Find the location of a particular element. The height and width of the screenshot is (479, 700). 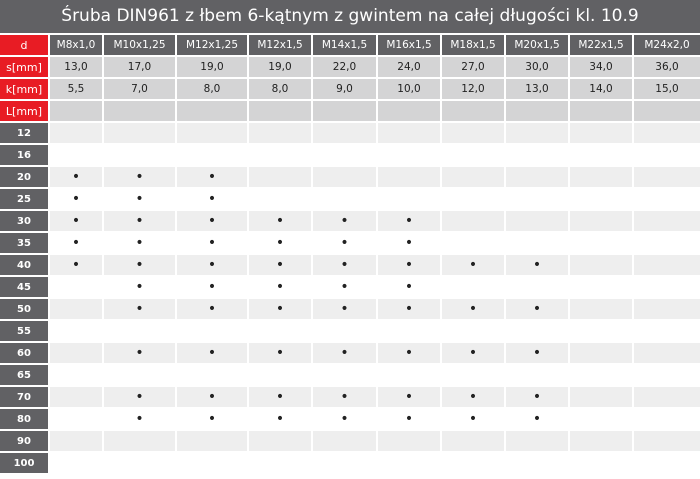

table-cell: 22,0 is located at coordinates (344, 67).